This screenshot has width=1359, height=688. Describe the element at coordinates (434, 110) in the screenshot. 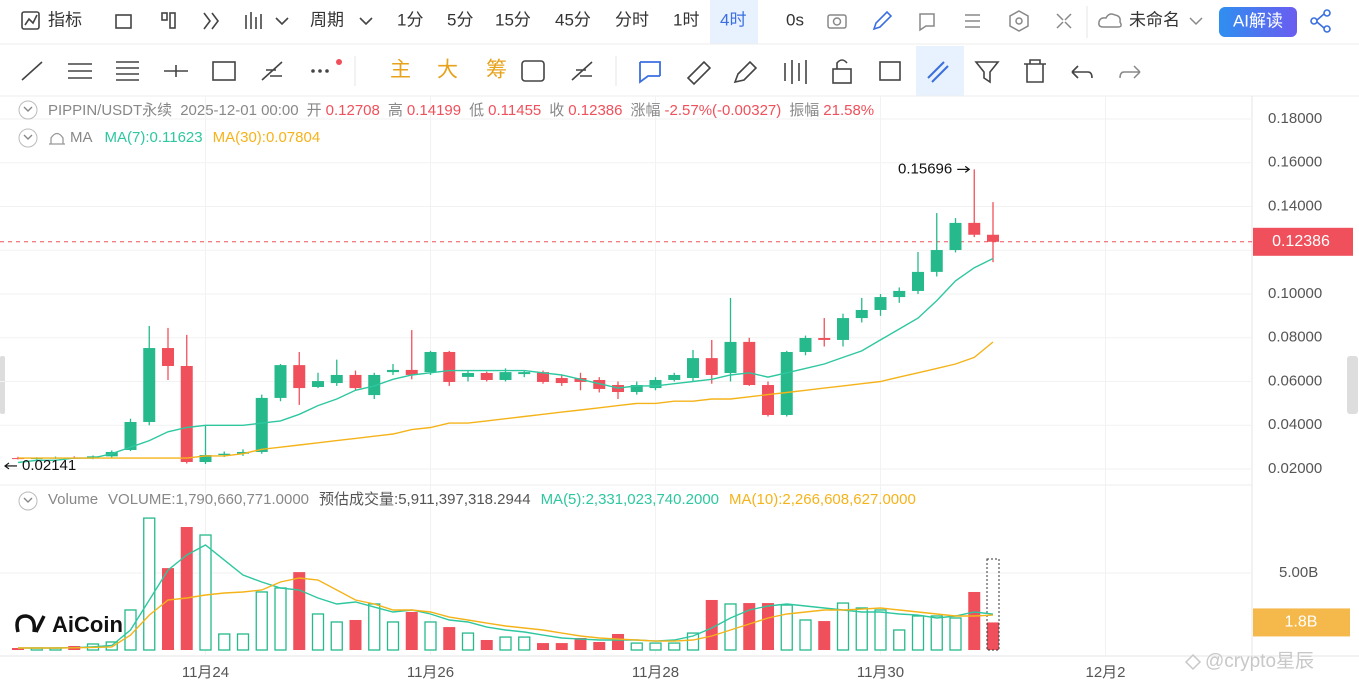

I see `stat-value: 0.14199` at that location.